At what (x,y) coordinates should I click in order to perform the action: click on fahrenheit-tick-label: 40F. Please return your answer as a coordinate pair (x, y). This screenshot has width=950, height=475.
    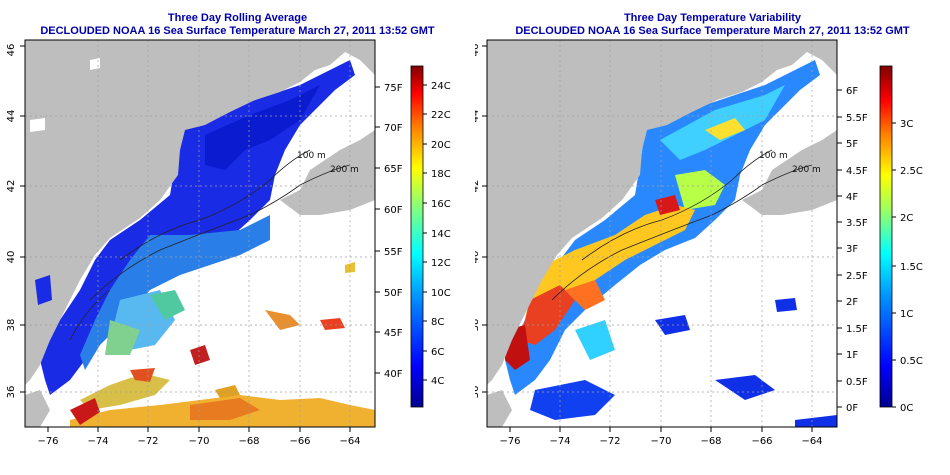
    Looking at the image, I should click on (393, 374).